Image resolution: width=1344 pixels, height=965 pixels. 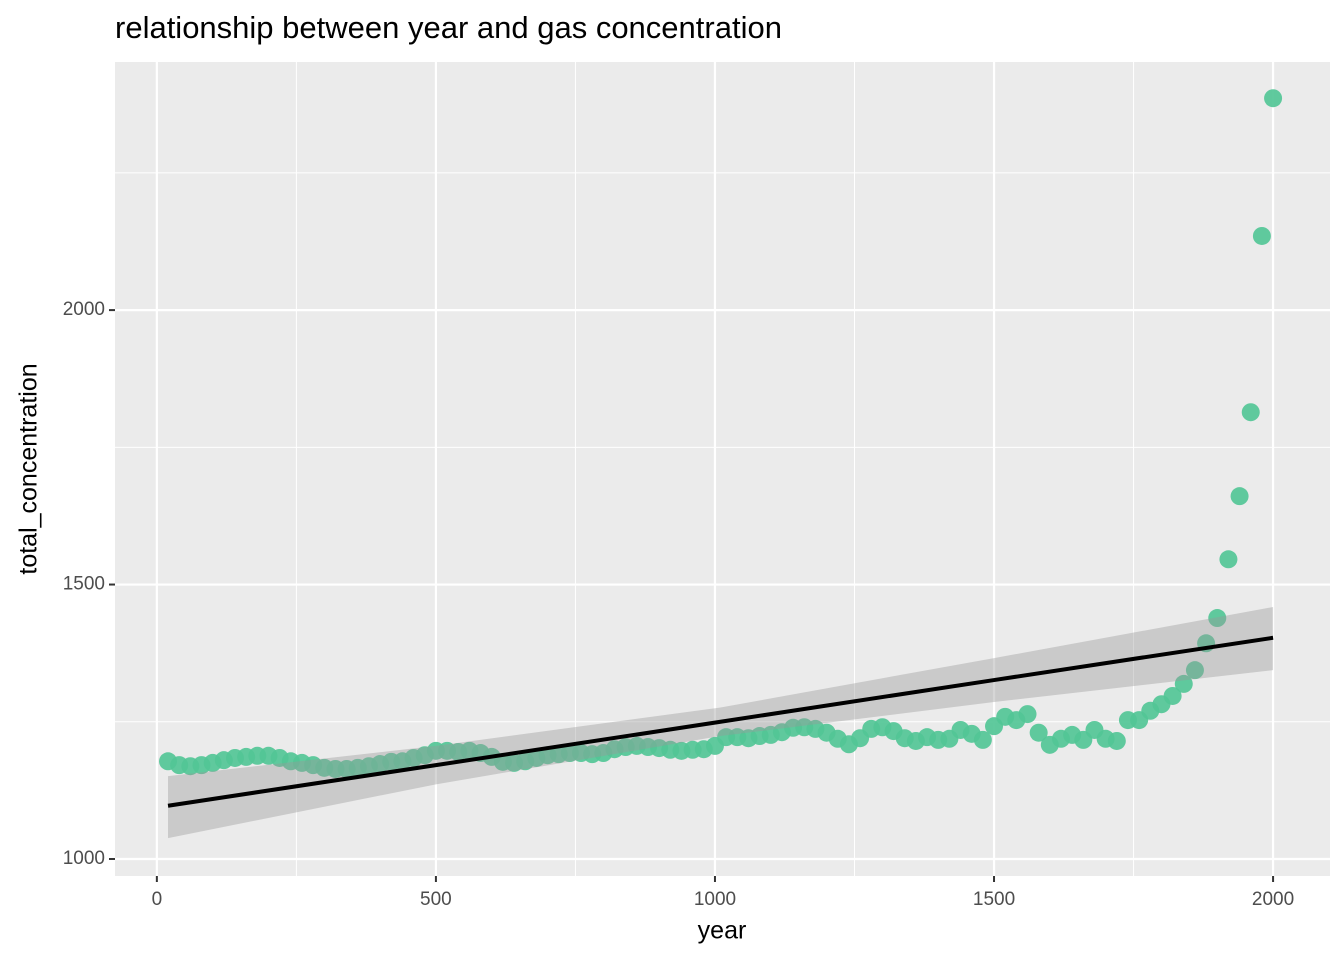 I want to click on y-tick-label: 1500, so click(x=84, y=584).